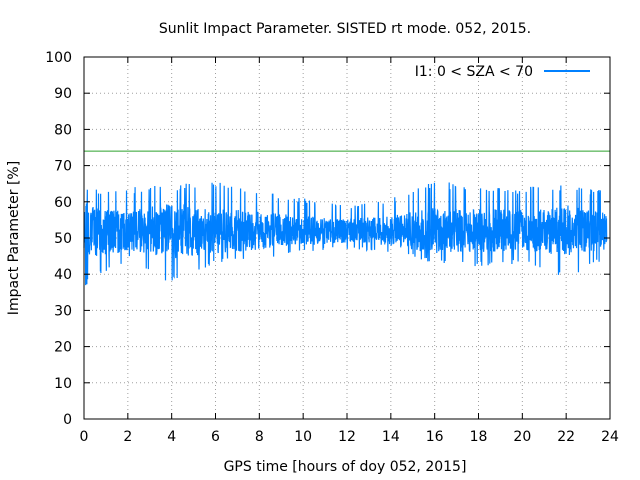 This screenshot has width=640, height=480. I want to click on x-tick-label: 12, so click(347, 437).